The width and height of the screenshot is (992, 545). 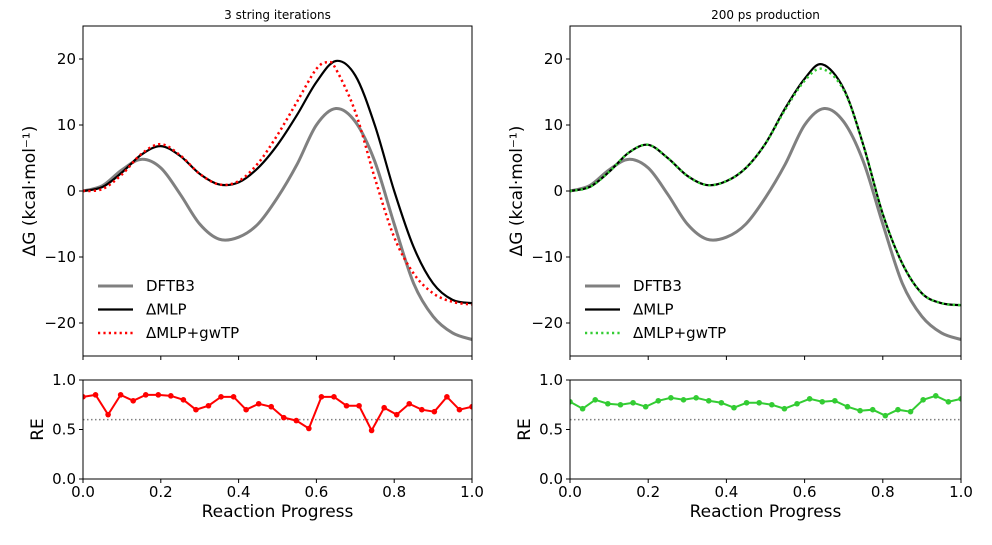 What do you see at coordinates (570, 492) in the screenshot?
I see `x-tick-label: 0.0` at bounding box center [570, 492].